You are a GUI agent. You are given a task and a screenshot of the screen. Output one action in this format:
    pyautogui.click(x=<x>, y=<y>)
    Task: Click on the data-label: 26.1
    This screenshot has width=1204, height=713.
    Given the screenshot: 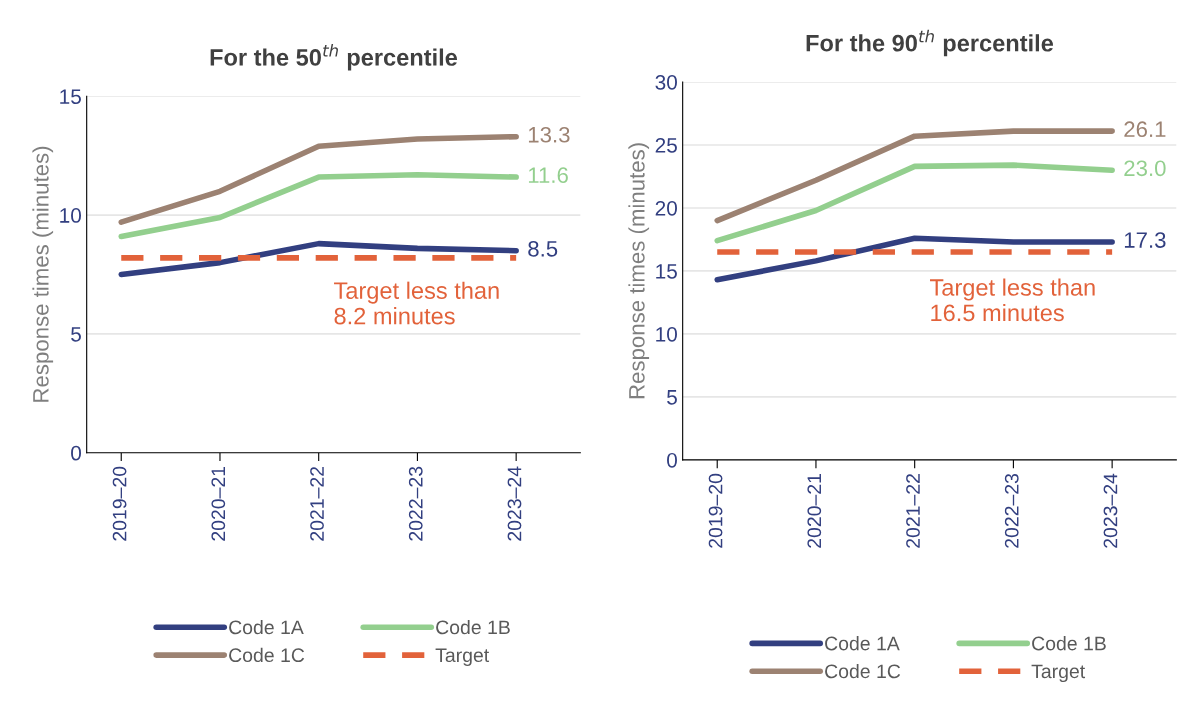 What is the action you would take?
    pyautogui.click(x=1145, y=129)
    